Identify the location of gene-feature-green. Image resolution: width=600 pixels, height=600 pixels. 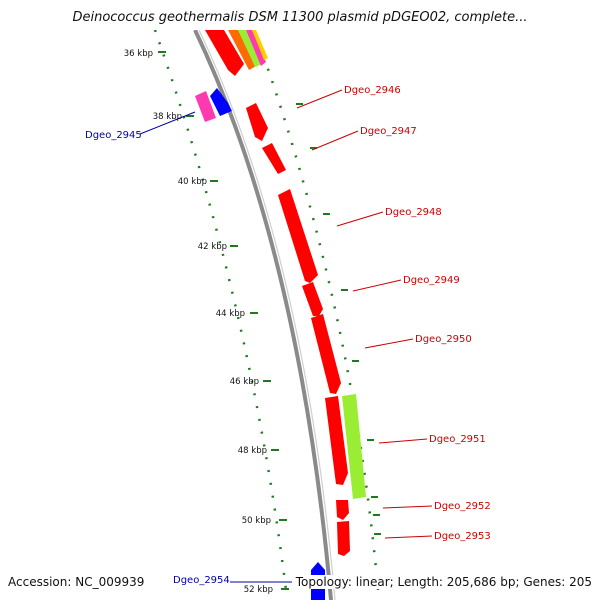
(354, 446).